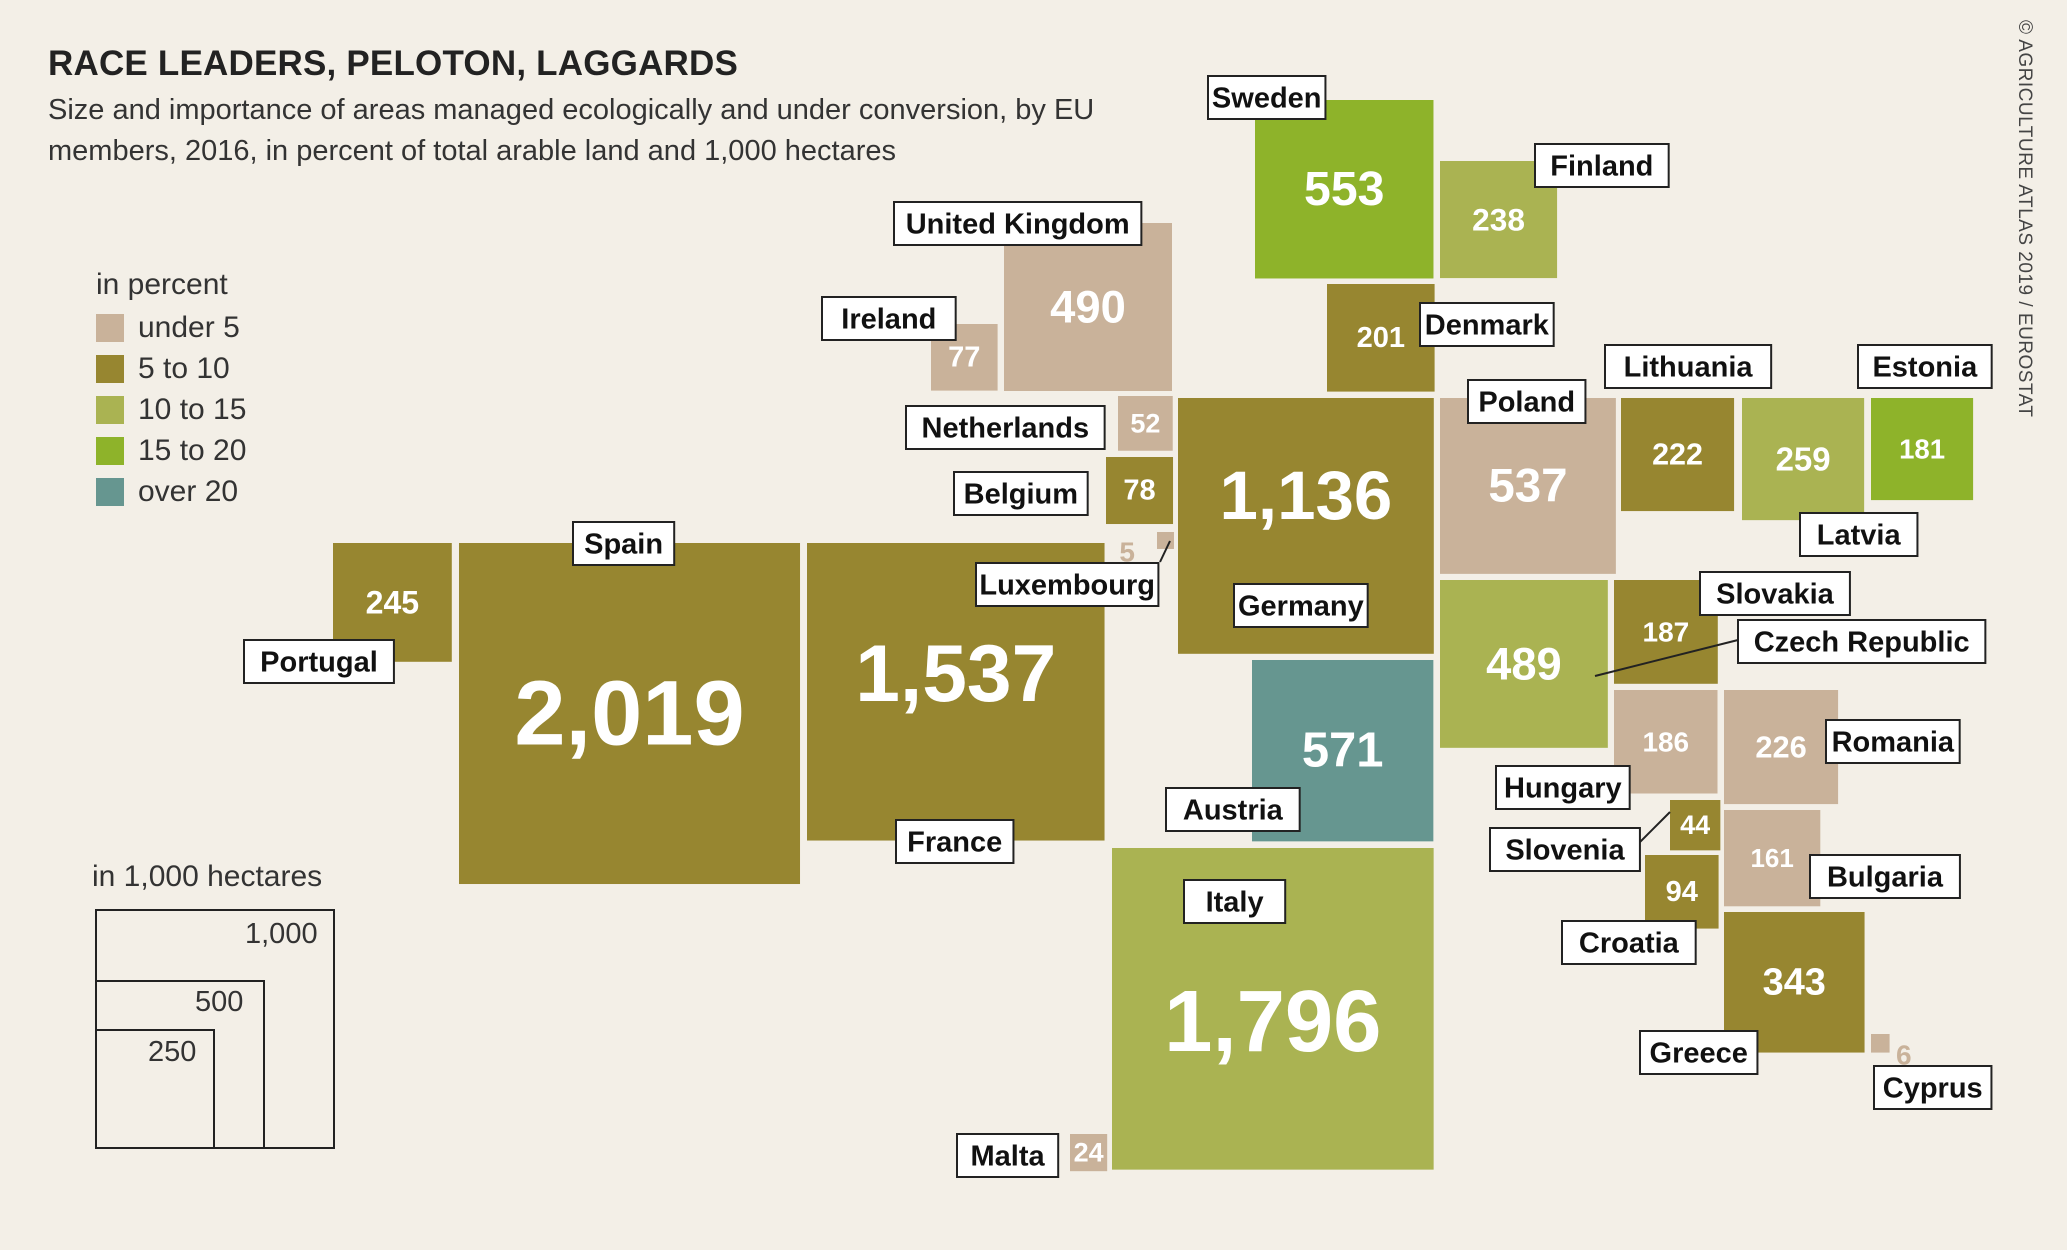 This screenshot has width=2067, height=1250. What do you see at coordinates (1893, 741) in the screenshot?
I see `country-label-box-romania` at bounding box center [1893, 741].